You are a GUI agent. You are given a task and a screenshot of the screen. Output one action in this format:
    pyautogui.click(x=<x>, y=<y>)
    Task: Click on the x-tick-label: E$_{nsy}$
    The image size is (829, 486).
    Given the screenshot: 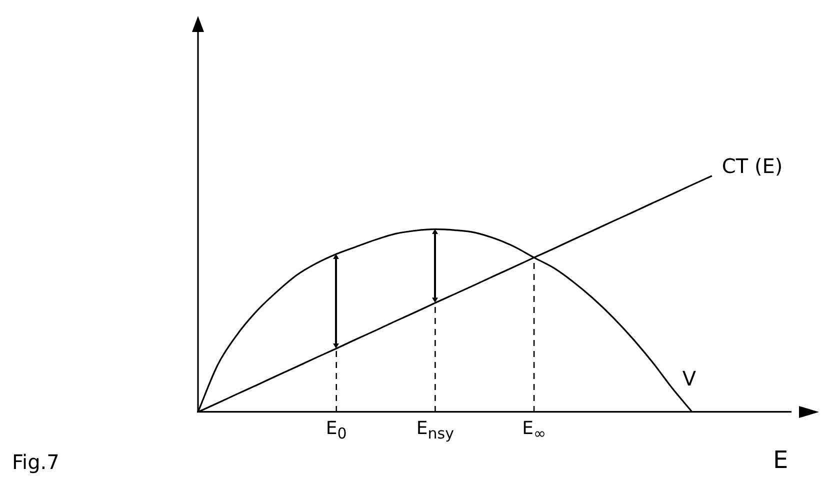 What is the action you would take?
    pyautogui.click(x=435, y=430)
    